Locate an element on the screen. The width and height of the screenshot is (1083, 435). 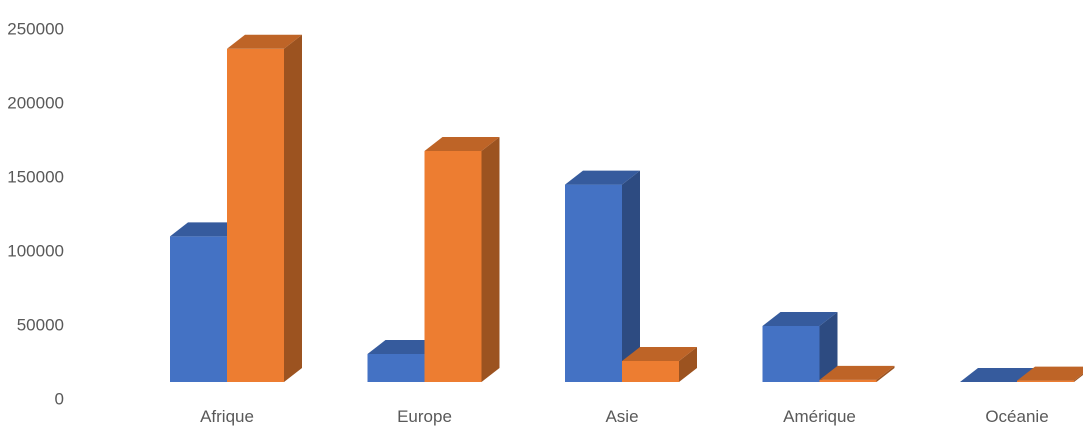
y-tick-label: 0 is located at coordinates (59, 398).